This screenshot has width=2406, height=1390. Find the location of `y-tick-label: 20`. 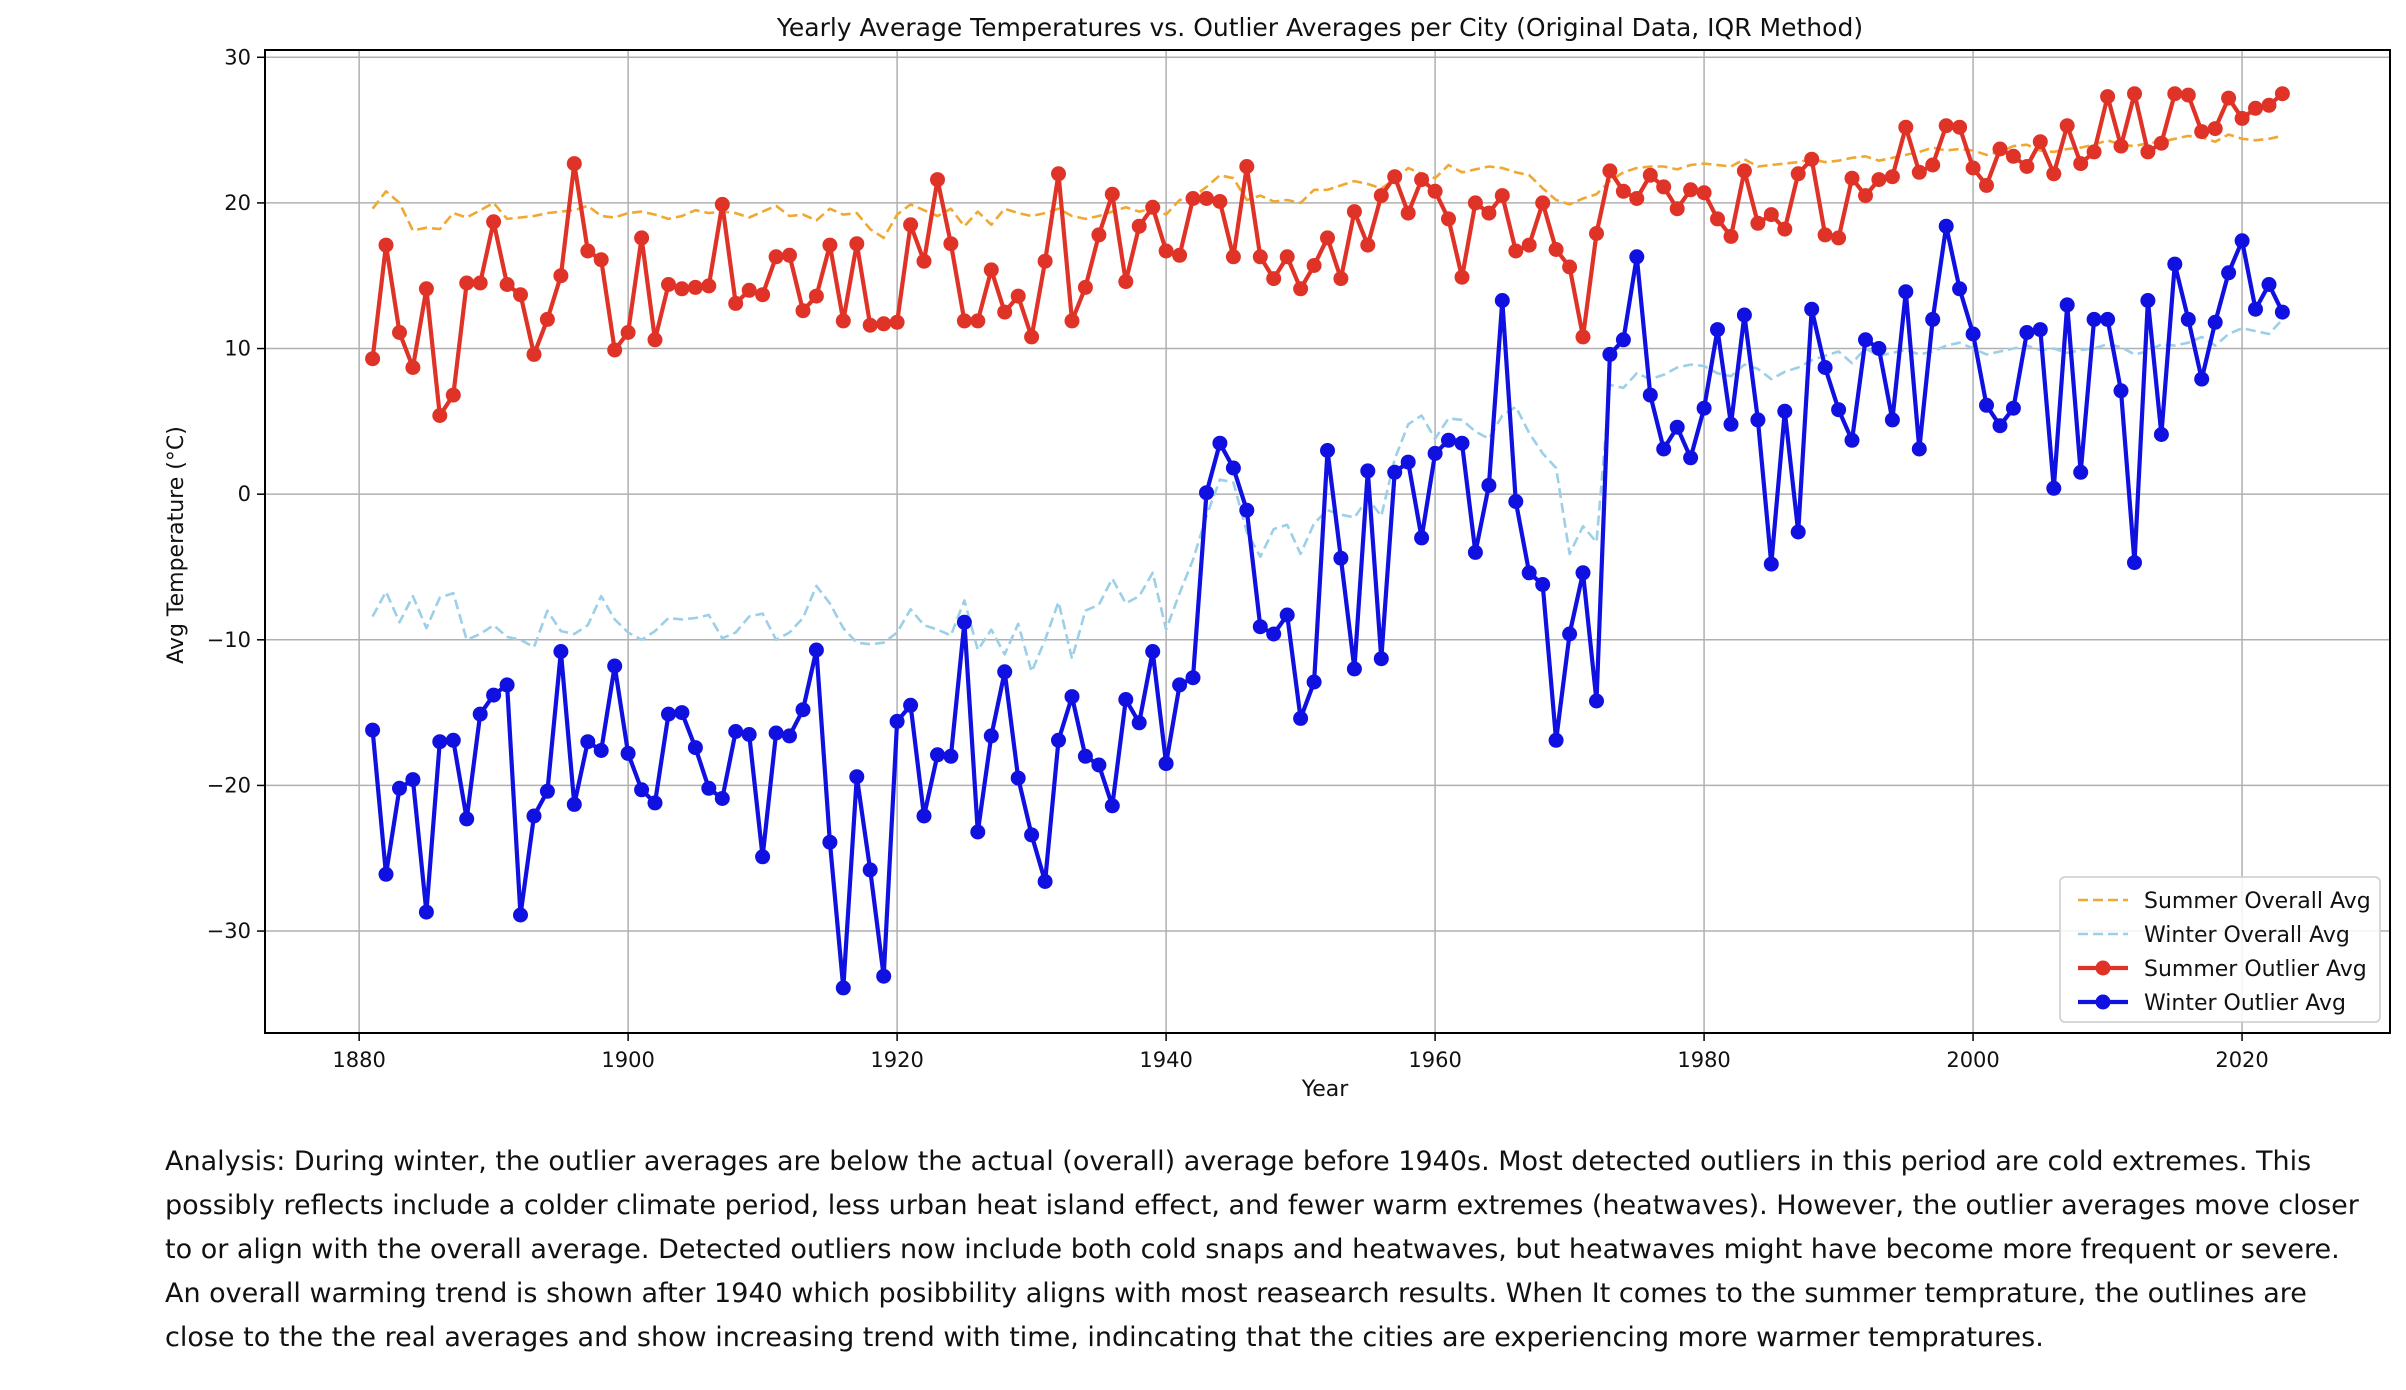

y-tick-label: 20 is located at coordinates (237, 203).